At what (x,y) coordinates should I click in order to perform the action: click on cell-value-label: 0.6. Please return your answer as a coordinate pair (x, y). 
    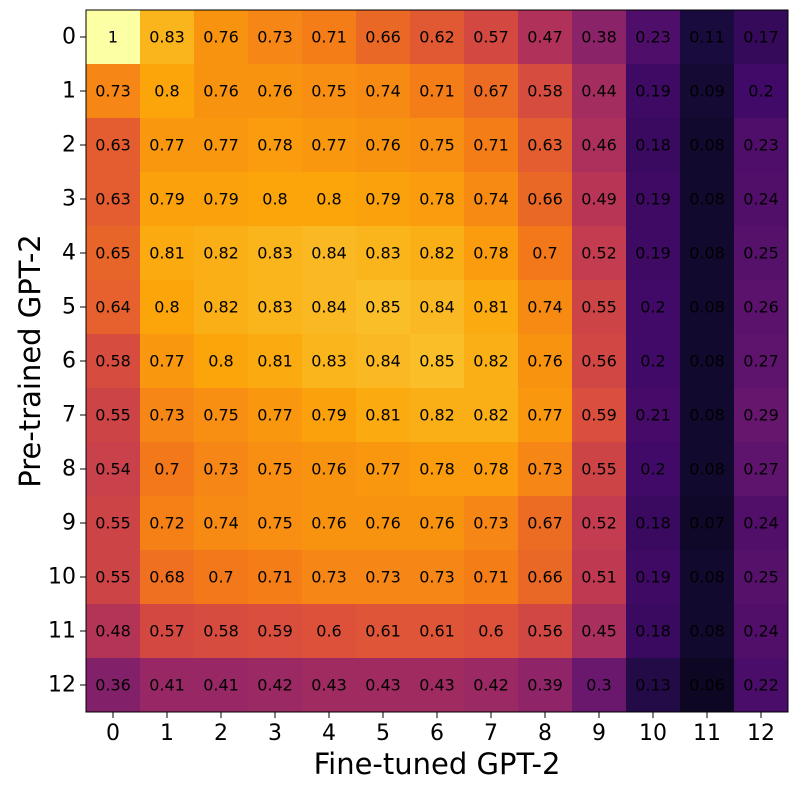
    Looking at the image, I should click on (490, 631).